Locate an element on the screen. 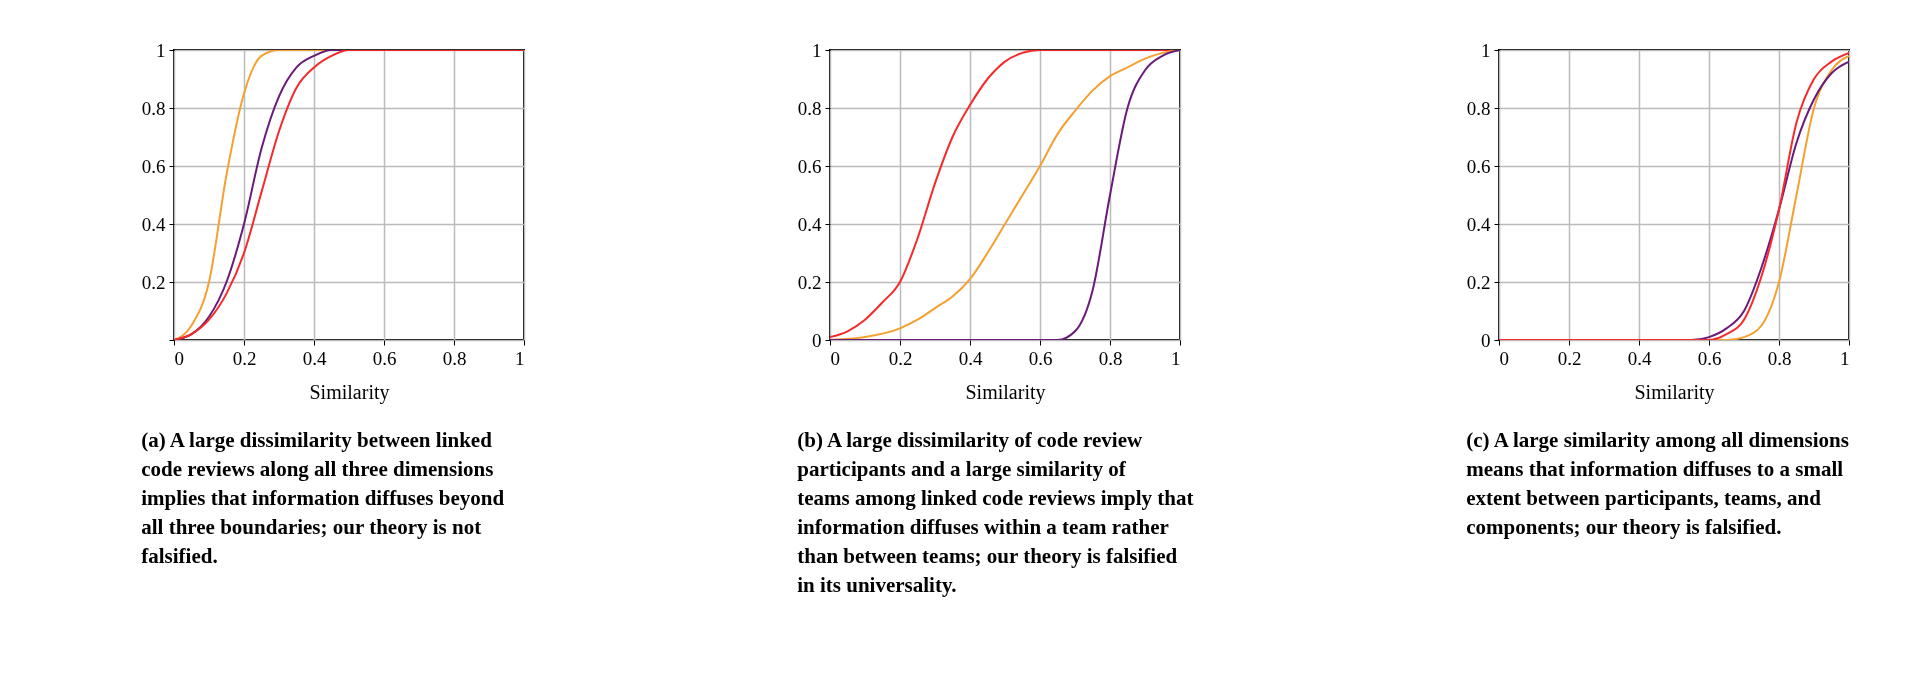 The image size is (1920, 684). text: (a) A large dissimilarity between linked code reviews along all three dimensions implies that information diffuses beyond all three boundaries; our theory is not falsified. is located at coordinates (323, 498).